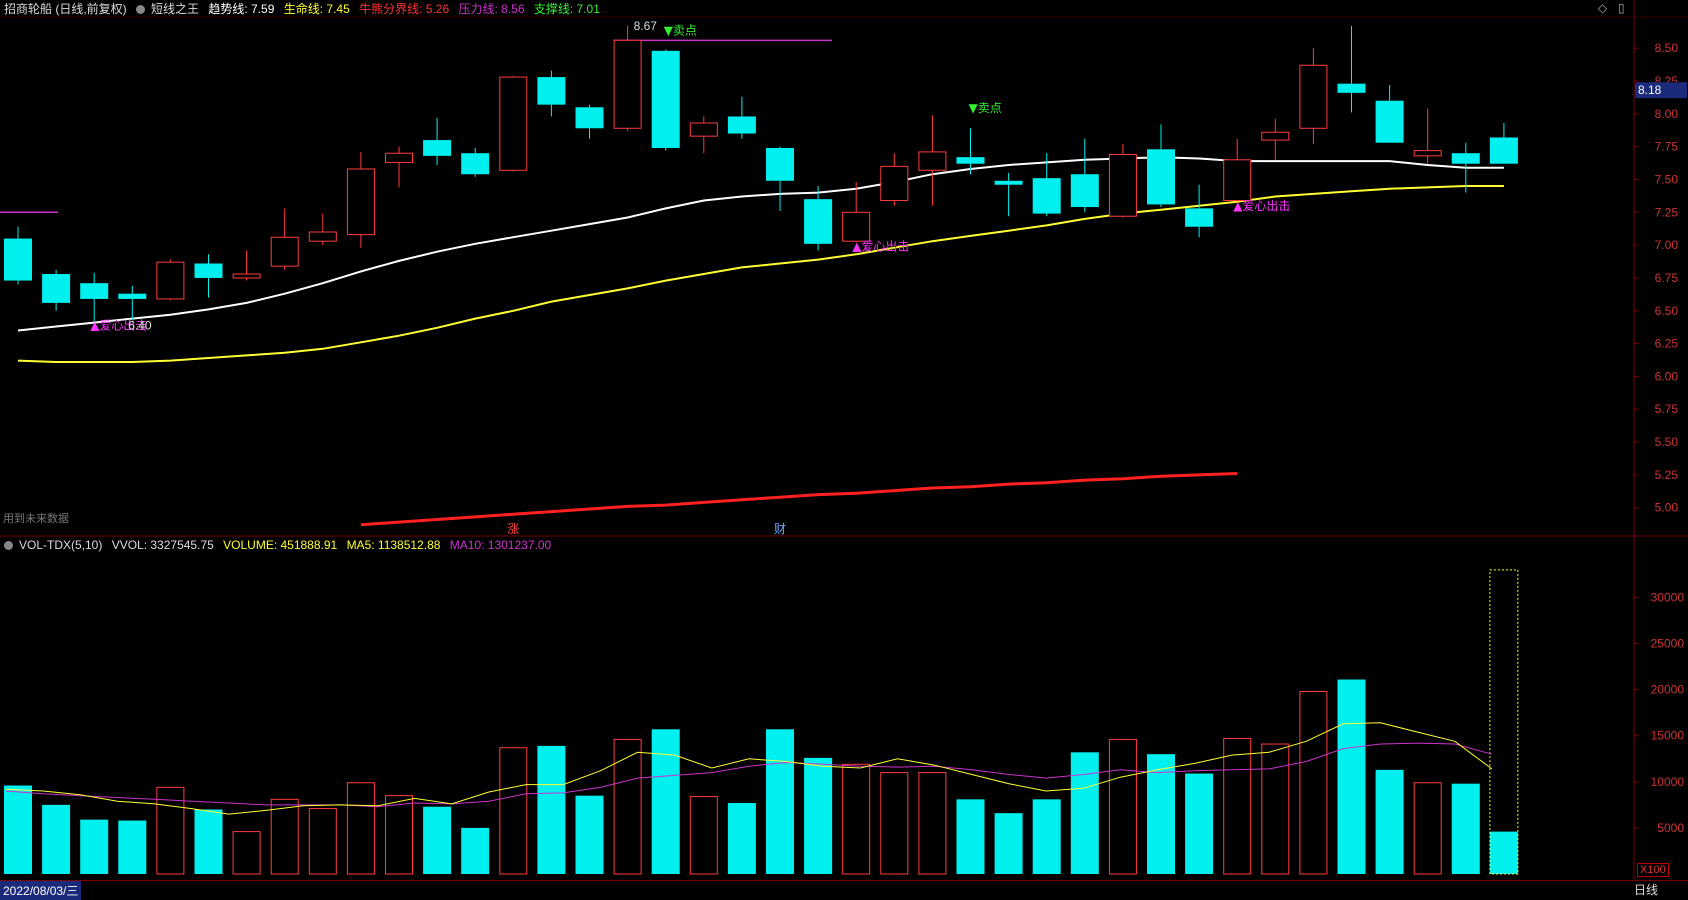 The width and height of the screenshot is (1688, 900). I want to click on price-tick-label: 8.00, so click(1667, 114).